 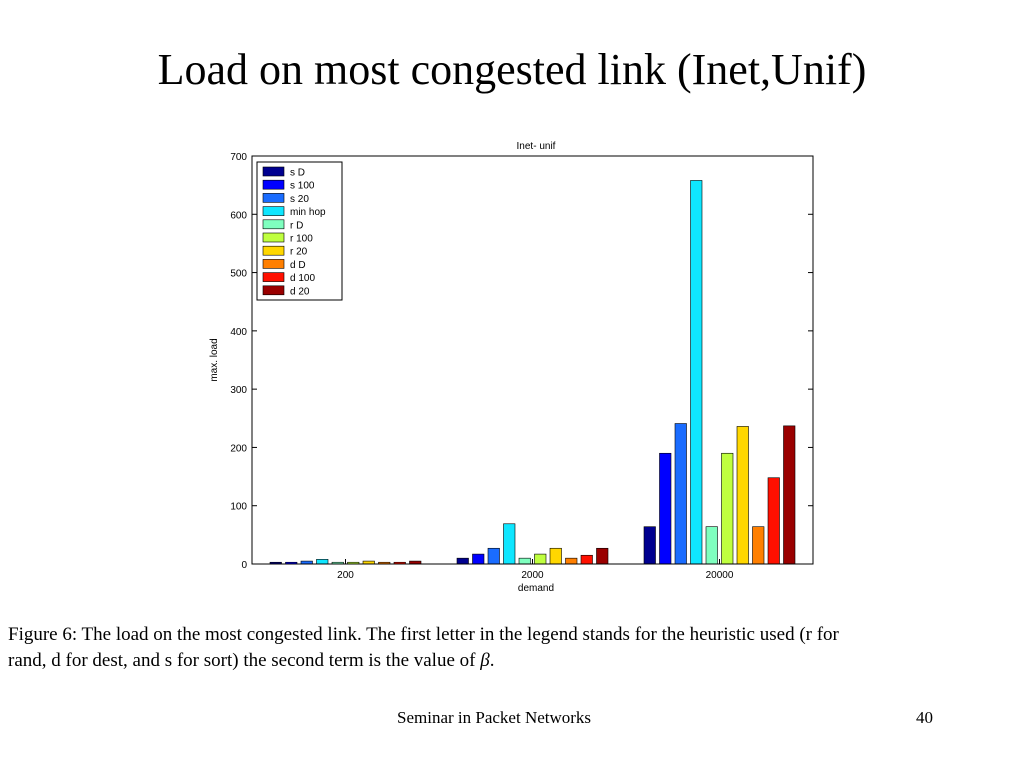 What do you see at coordinates (238, 157) in the screenshot?
I see `y-tick-label: 700` at bounding box center [238, 157].